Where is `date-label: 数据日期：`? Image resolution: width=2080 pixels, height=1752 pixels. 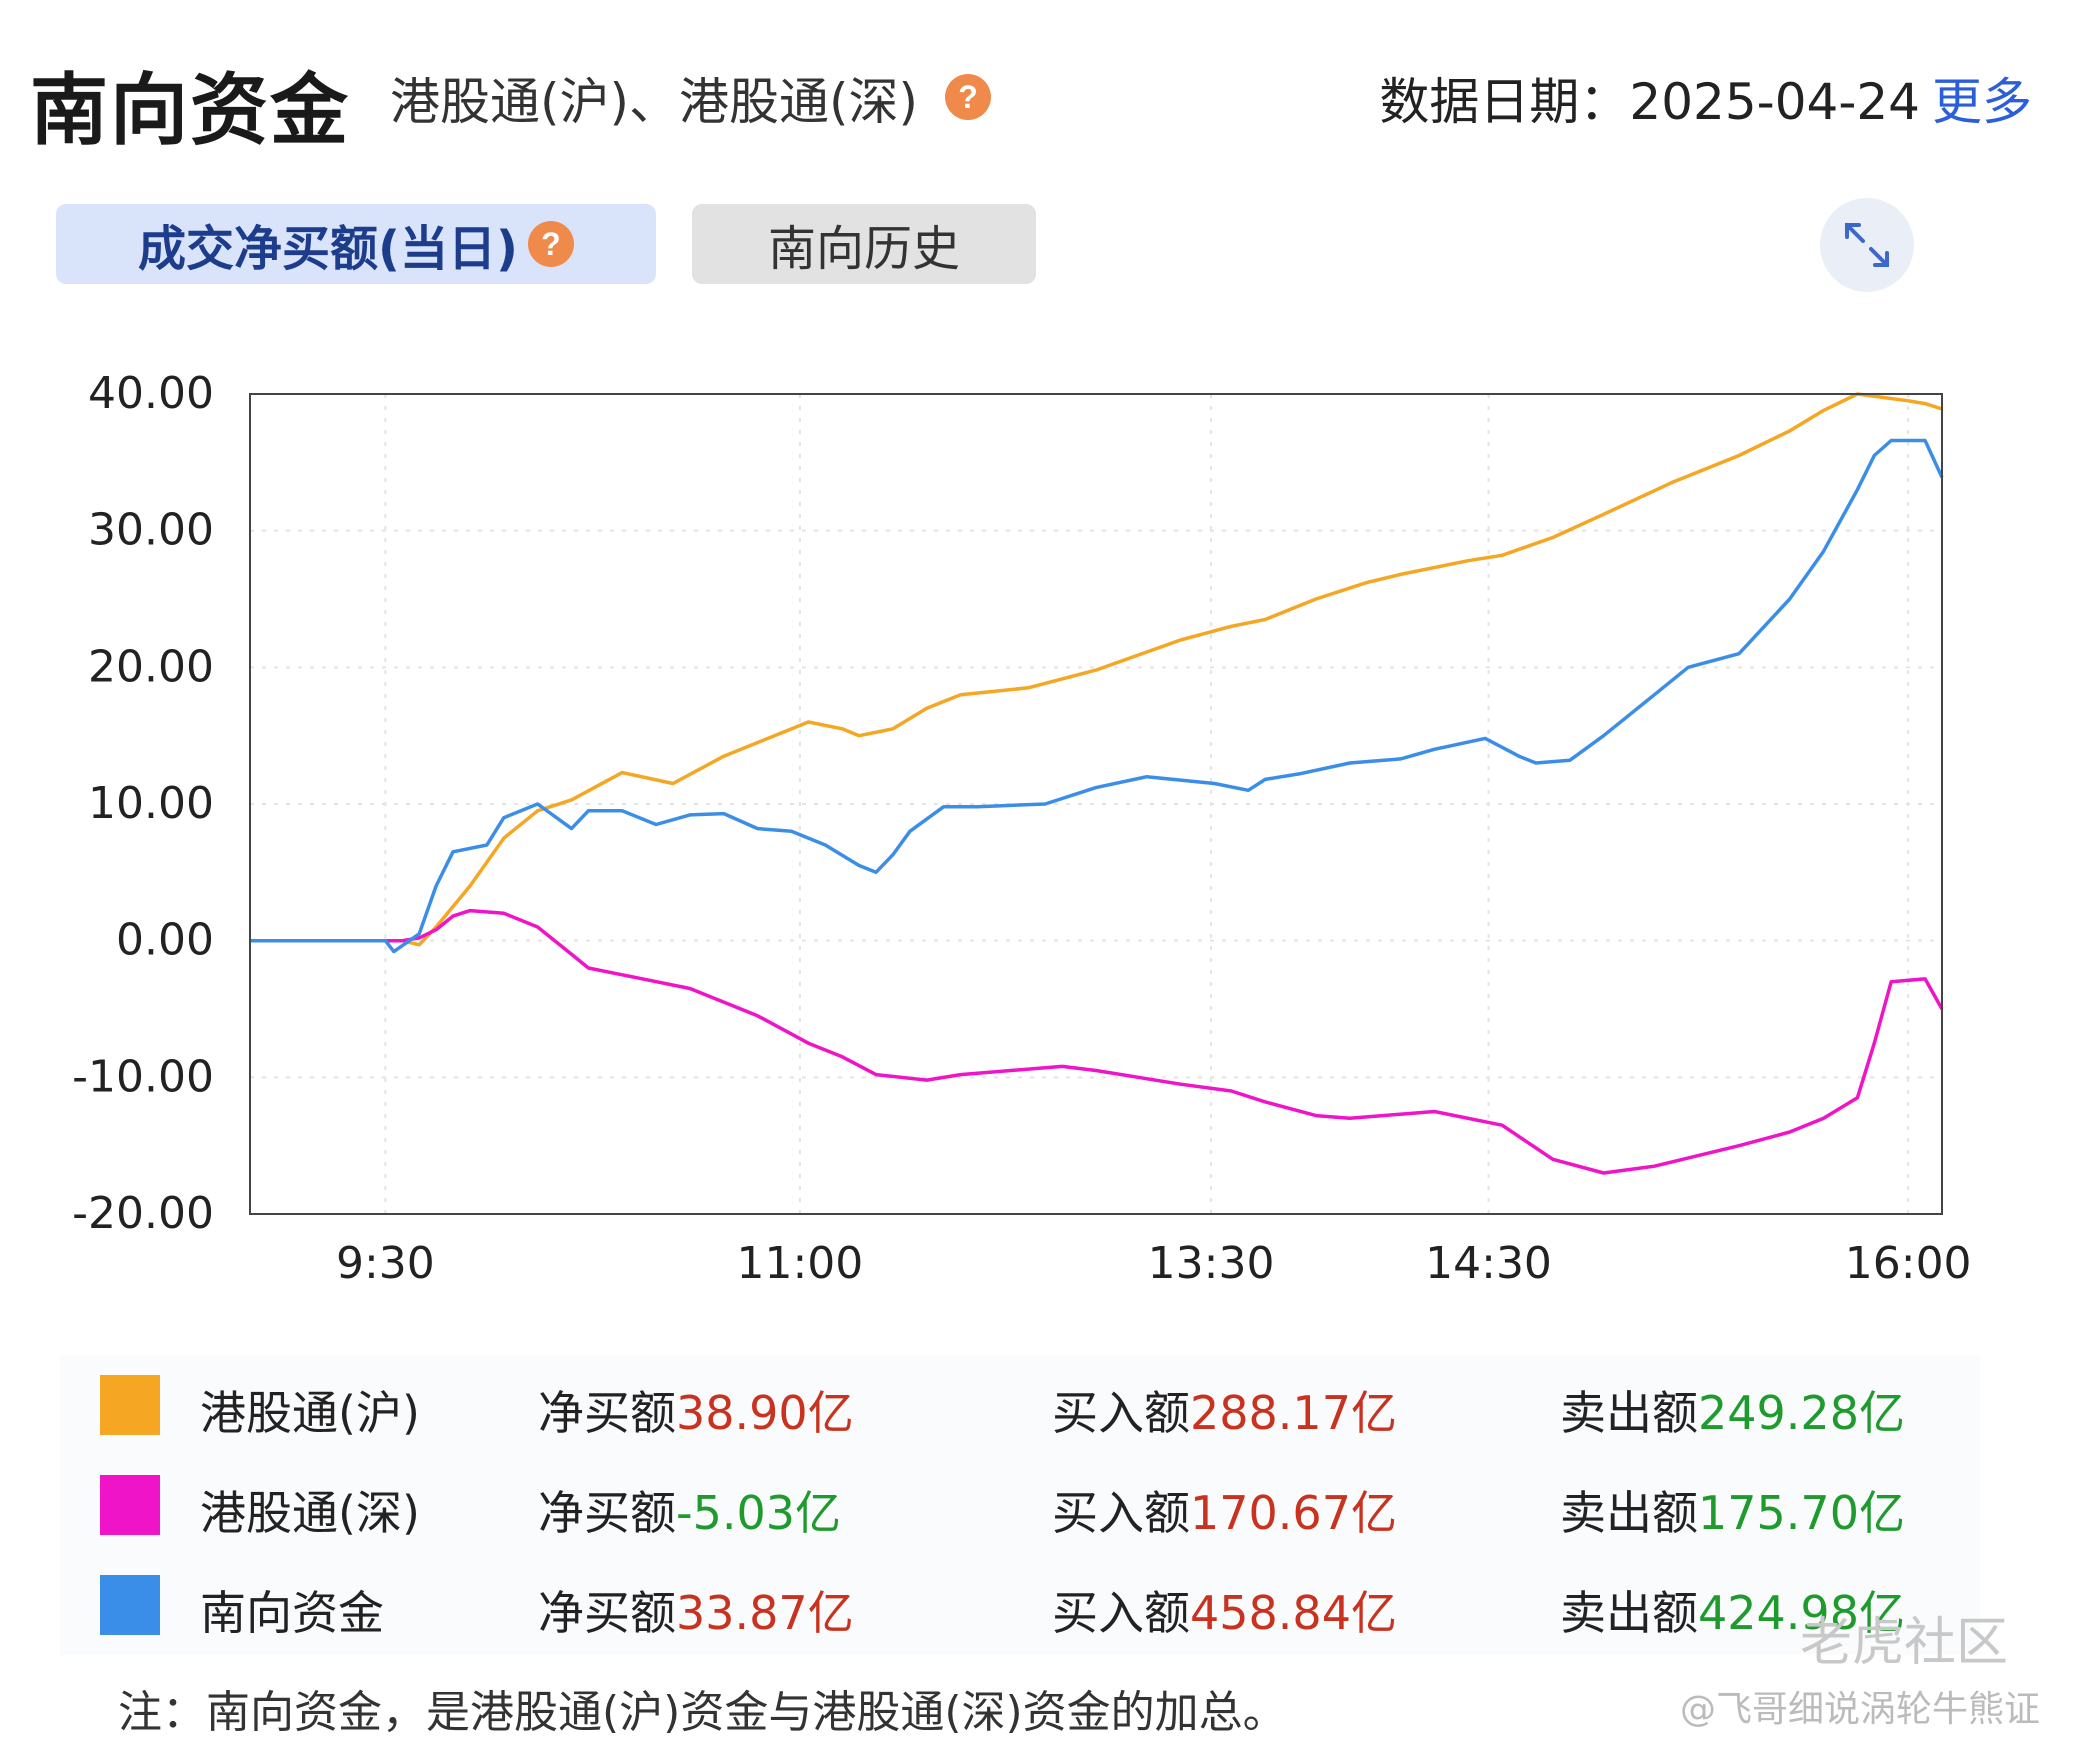
date-label: 数据日期： is located at coordinates (1504, 102).